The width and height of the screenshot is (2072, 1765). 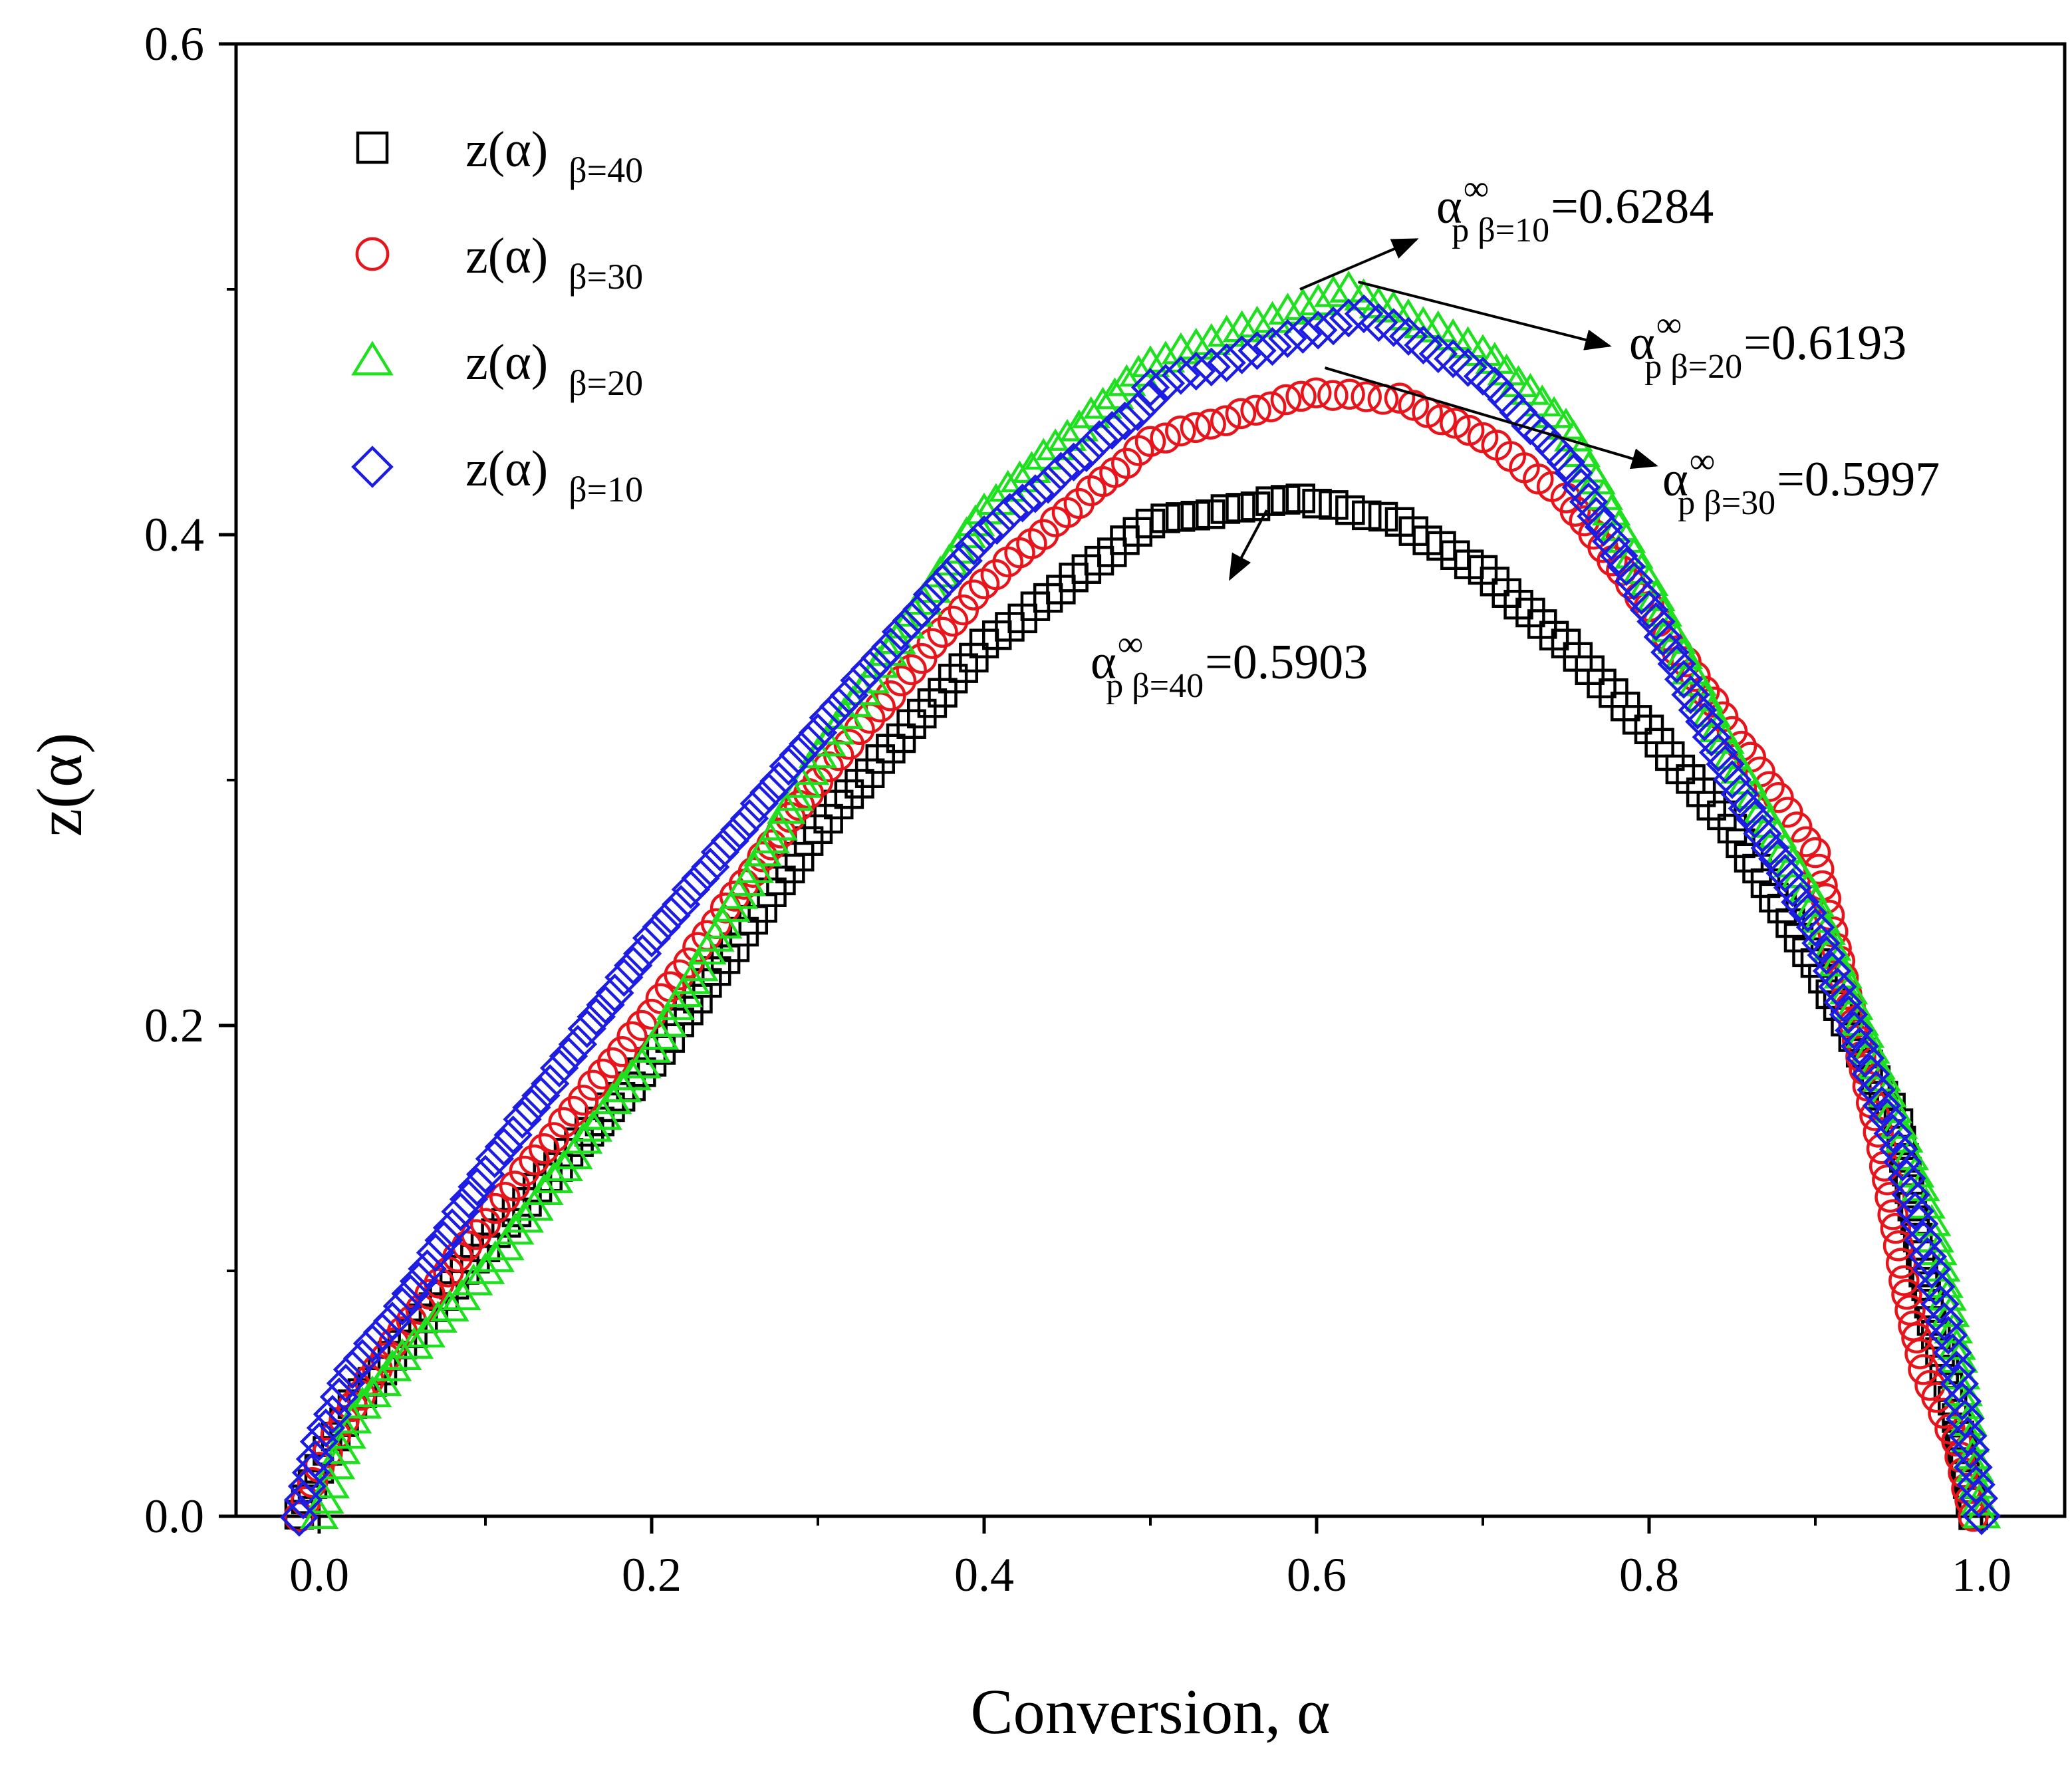 I want to click on x-tick-label: 0.8, so click(x=1649, y=1574).